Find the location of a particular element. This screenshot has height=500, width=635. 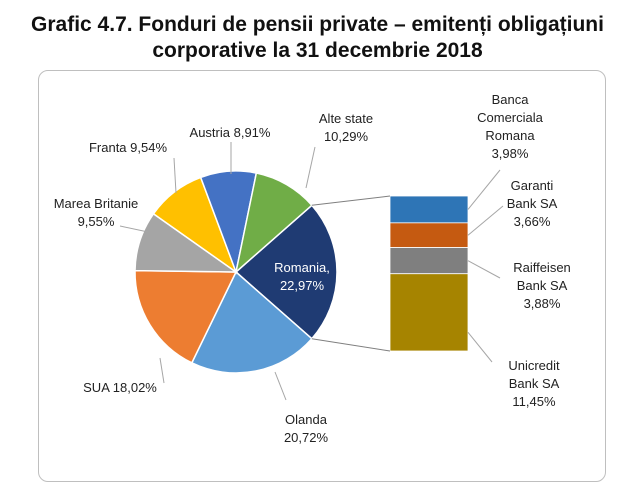

leader-bcr is located at coordinates (484, 189).